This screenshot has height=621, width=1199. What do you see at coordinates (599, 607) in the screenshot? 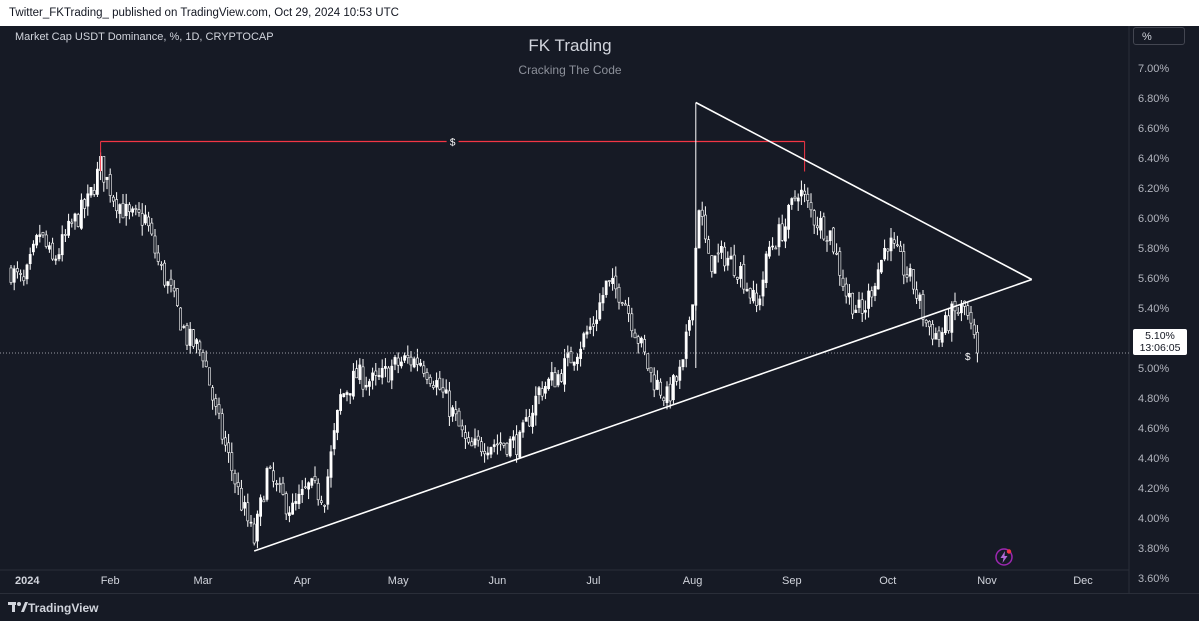
I see `footer: TradingView` at bounding box center [599, 607].